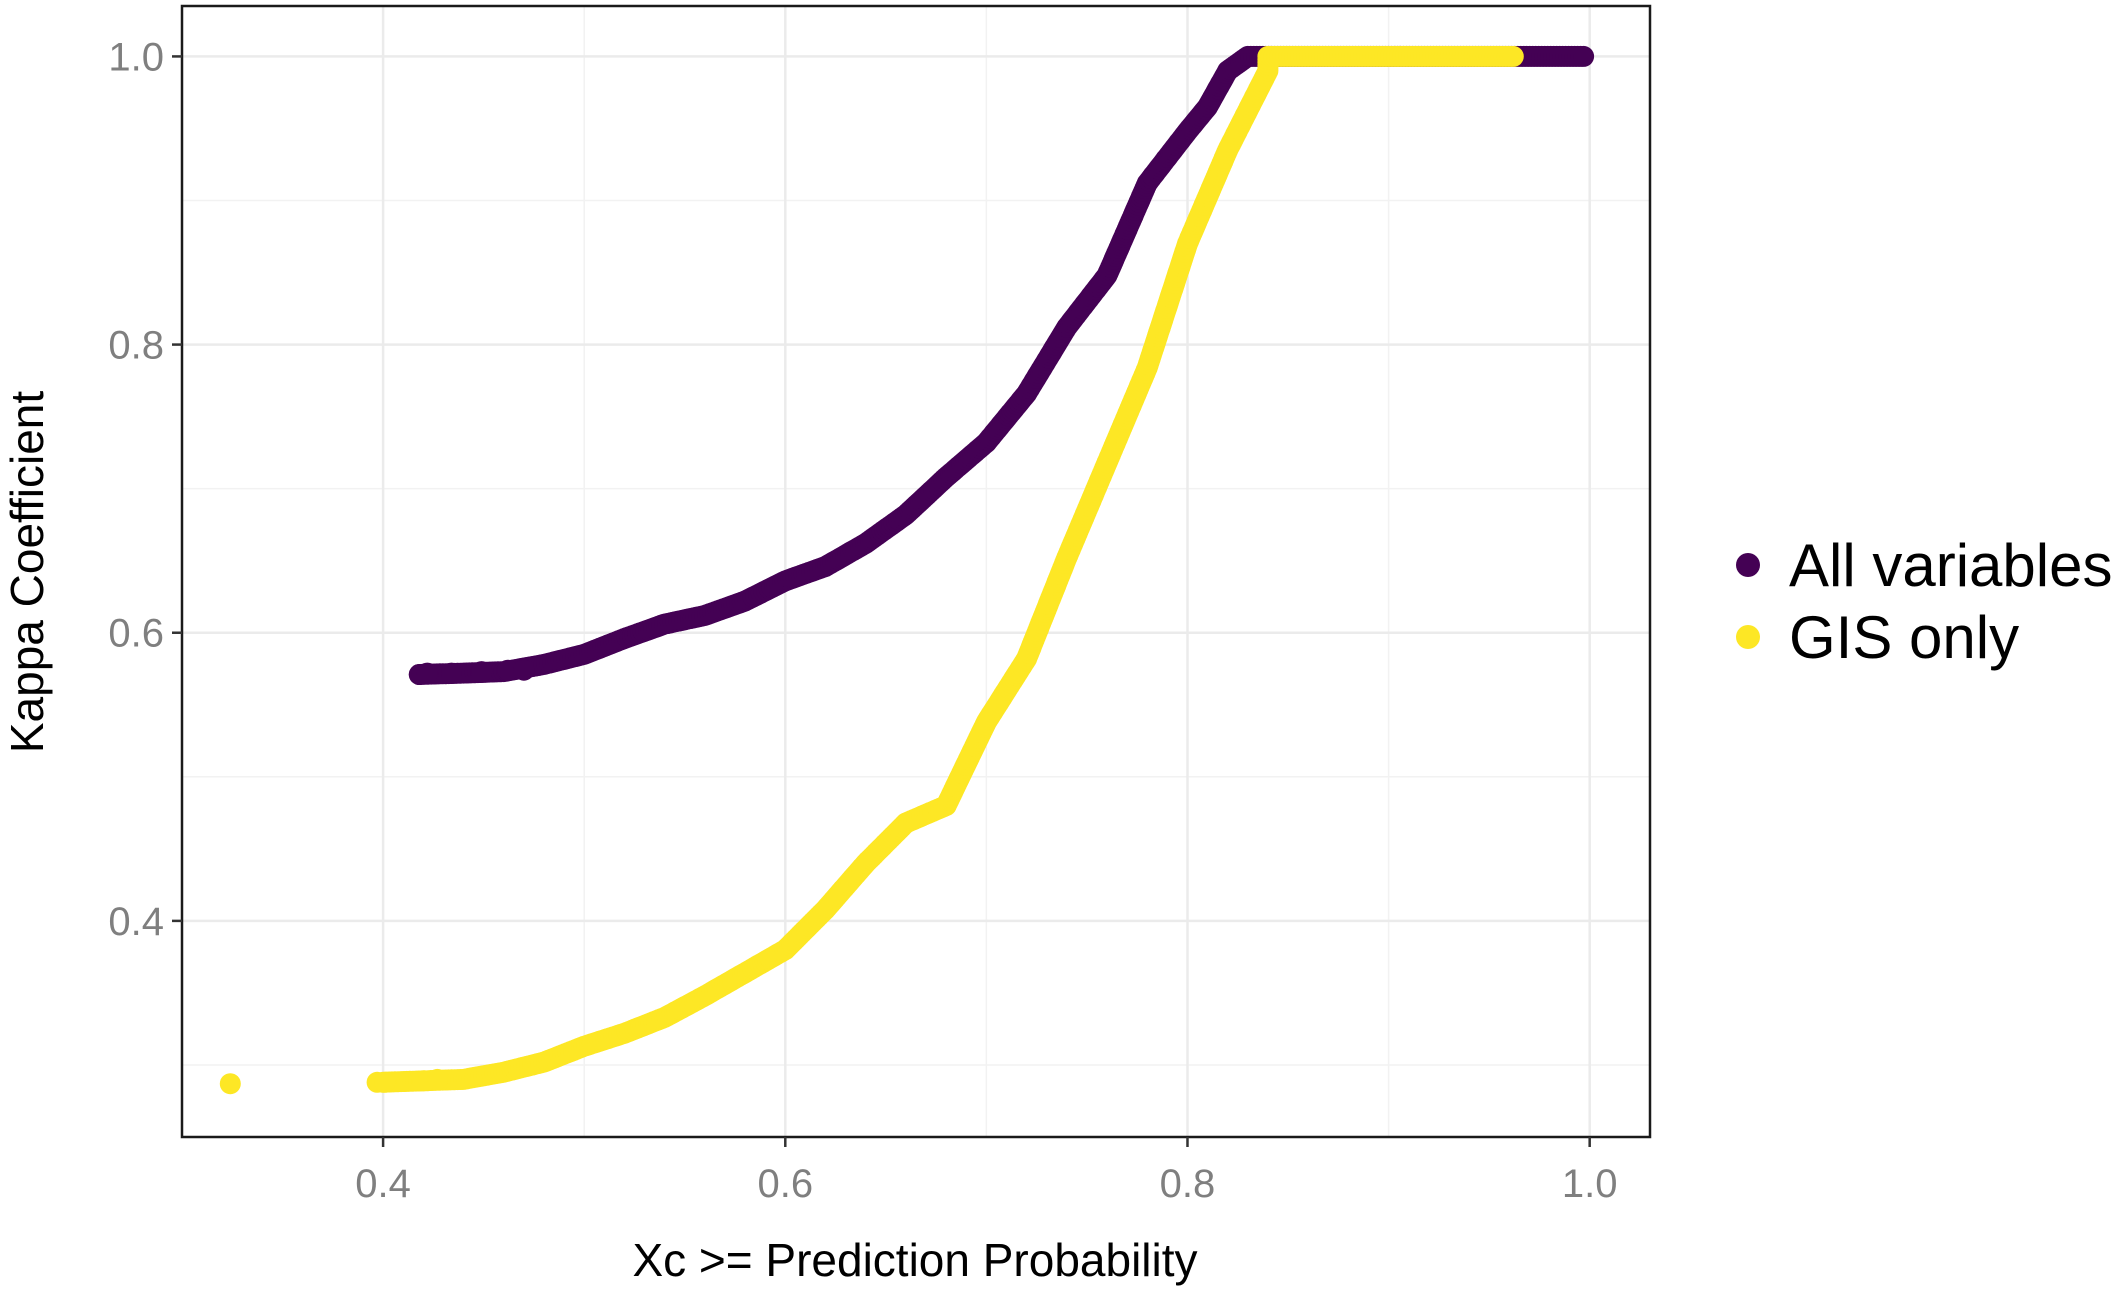  Describe the element at coordinates (785, 1184) in the screenshot. I see `x-tick-label: 0.6` at that location.